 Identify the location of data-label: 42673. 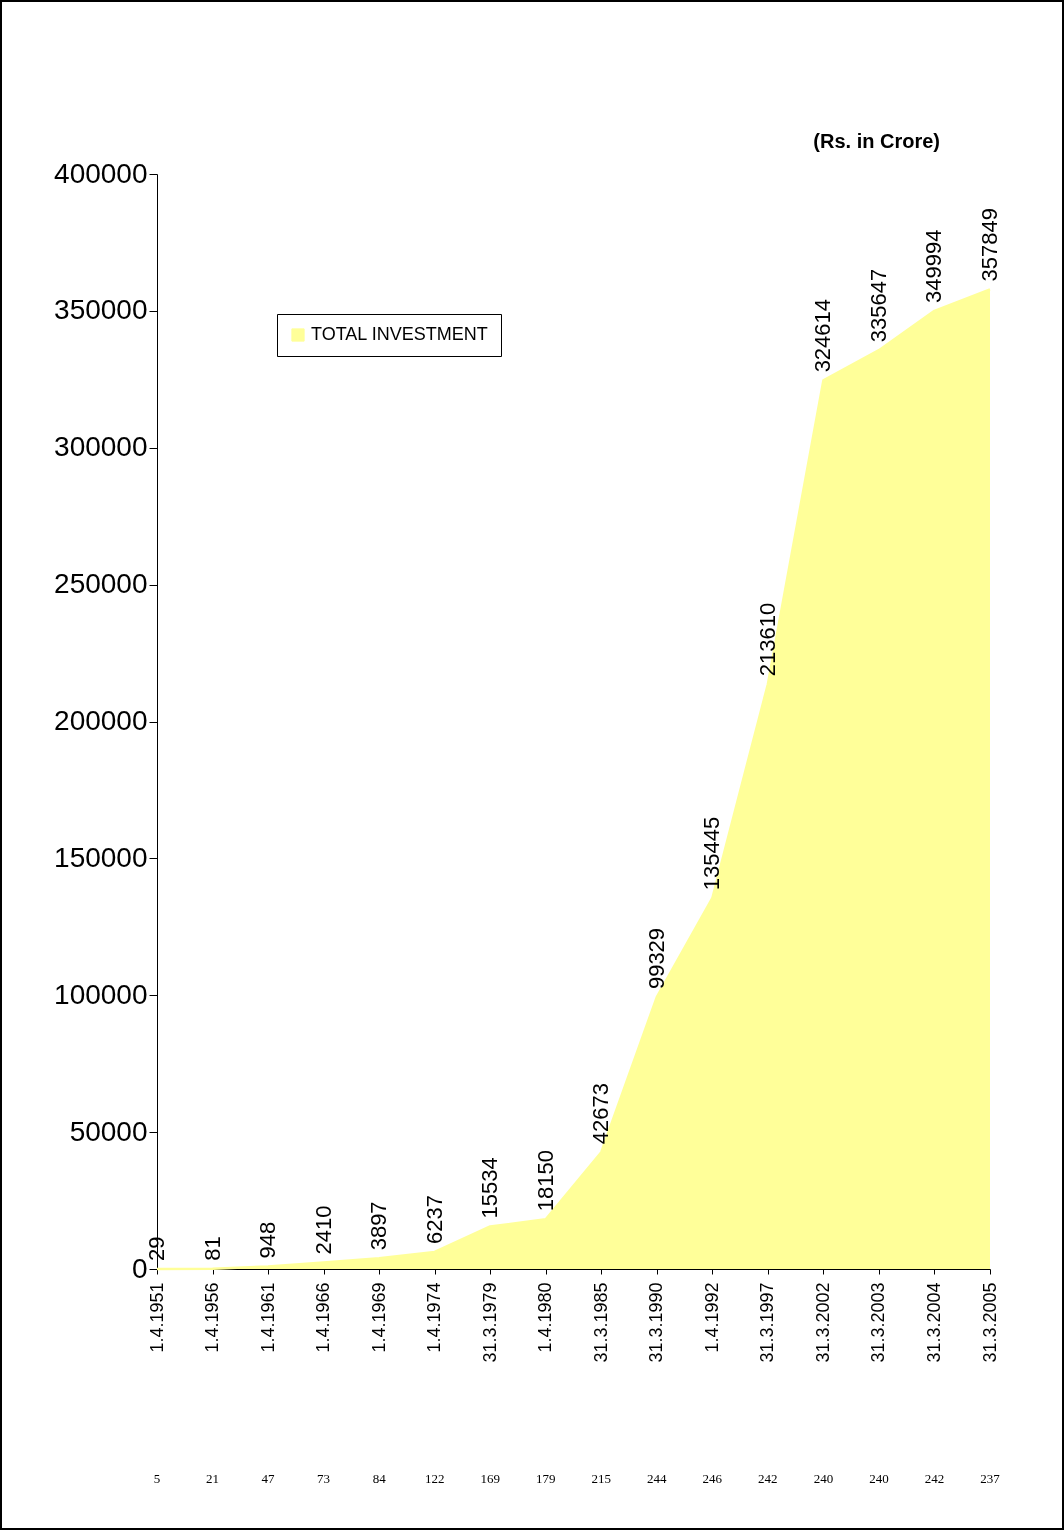
(601, 1114).